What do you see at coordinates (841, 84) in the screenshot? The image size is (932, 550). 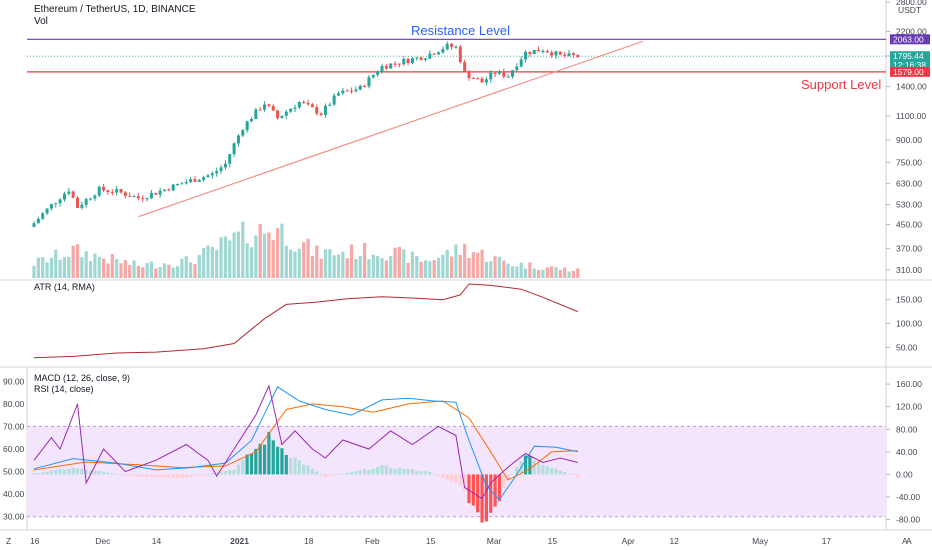 I see `support-annotation: Support Level` at bounding box center [841, 84].